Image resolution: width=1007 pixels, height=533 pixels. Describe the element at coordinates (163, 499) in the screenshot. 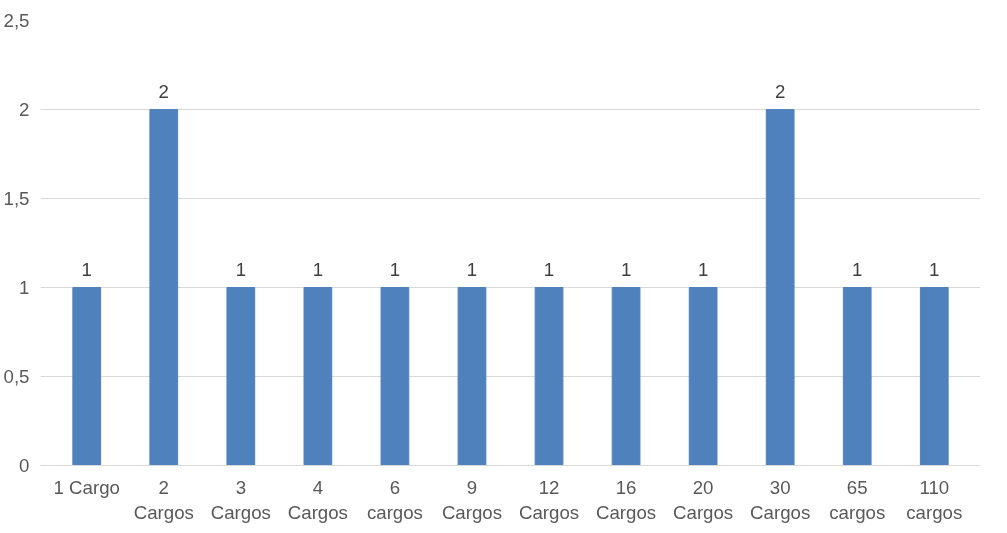

I see `x-tick-label: 2 Cargos` at that location.